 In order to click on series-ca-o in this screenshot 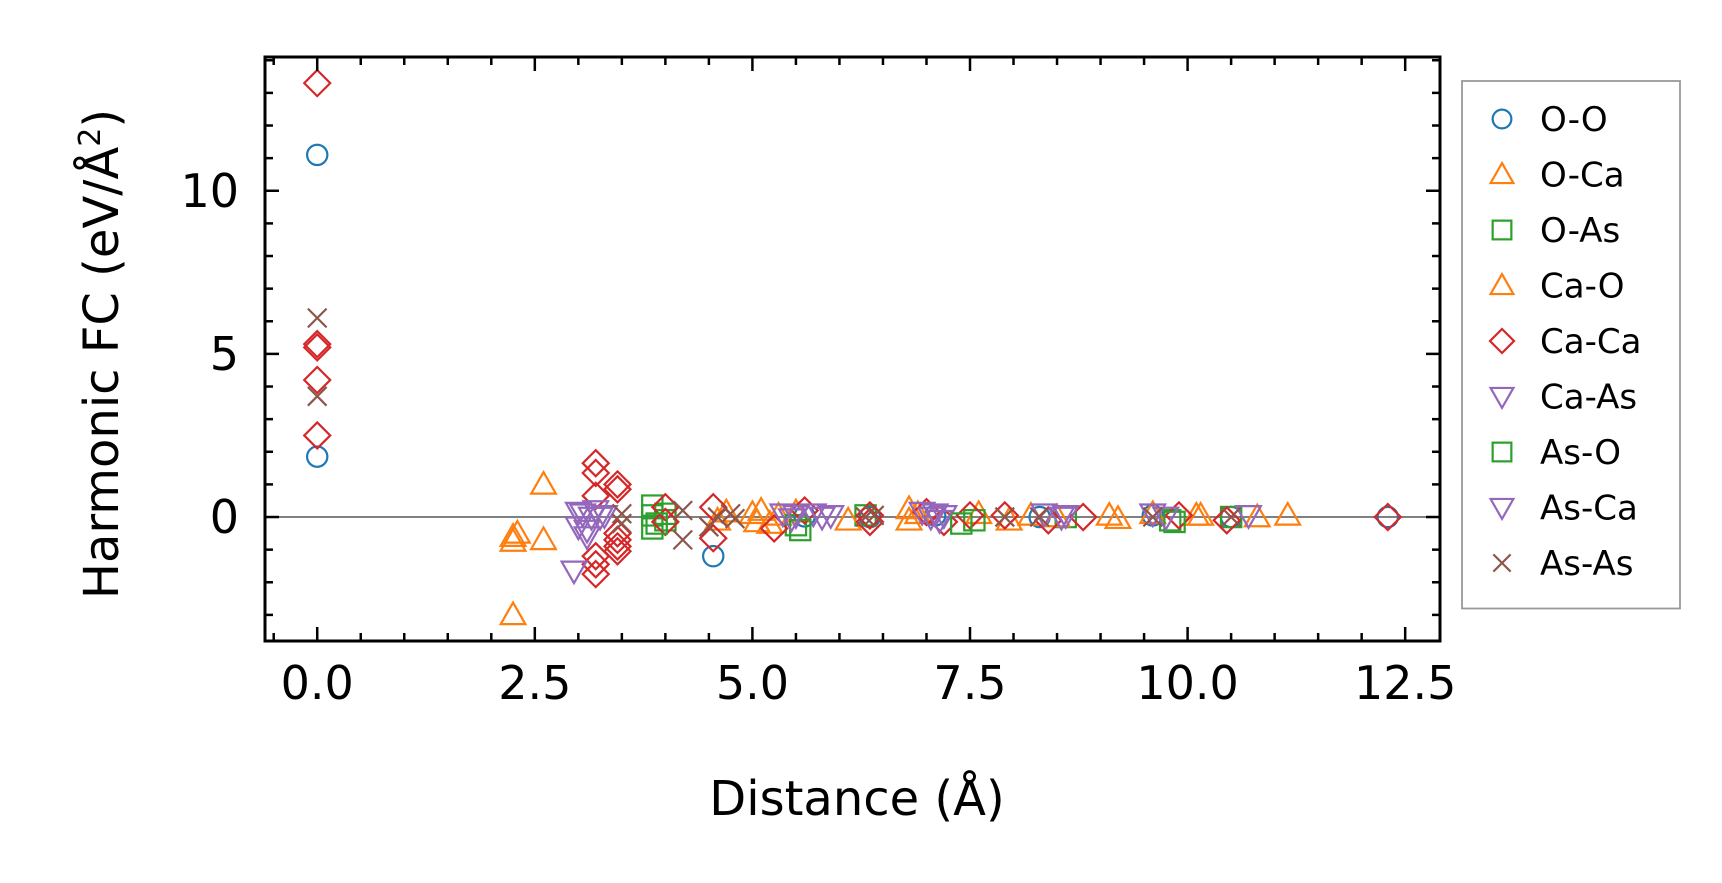, I will do `click(857, 519)`.